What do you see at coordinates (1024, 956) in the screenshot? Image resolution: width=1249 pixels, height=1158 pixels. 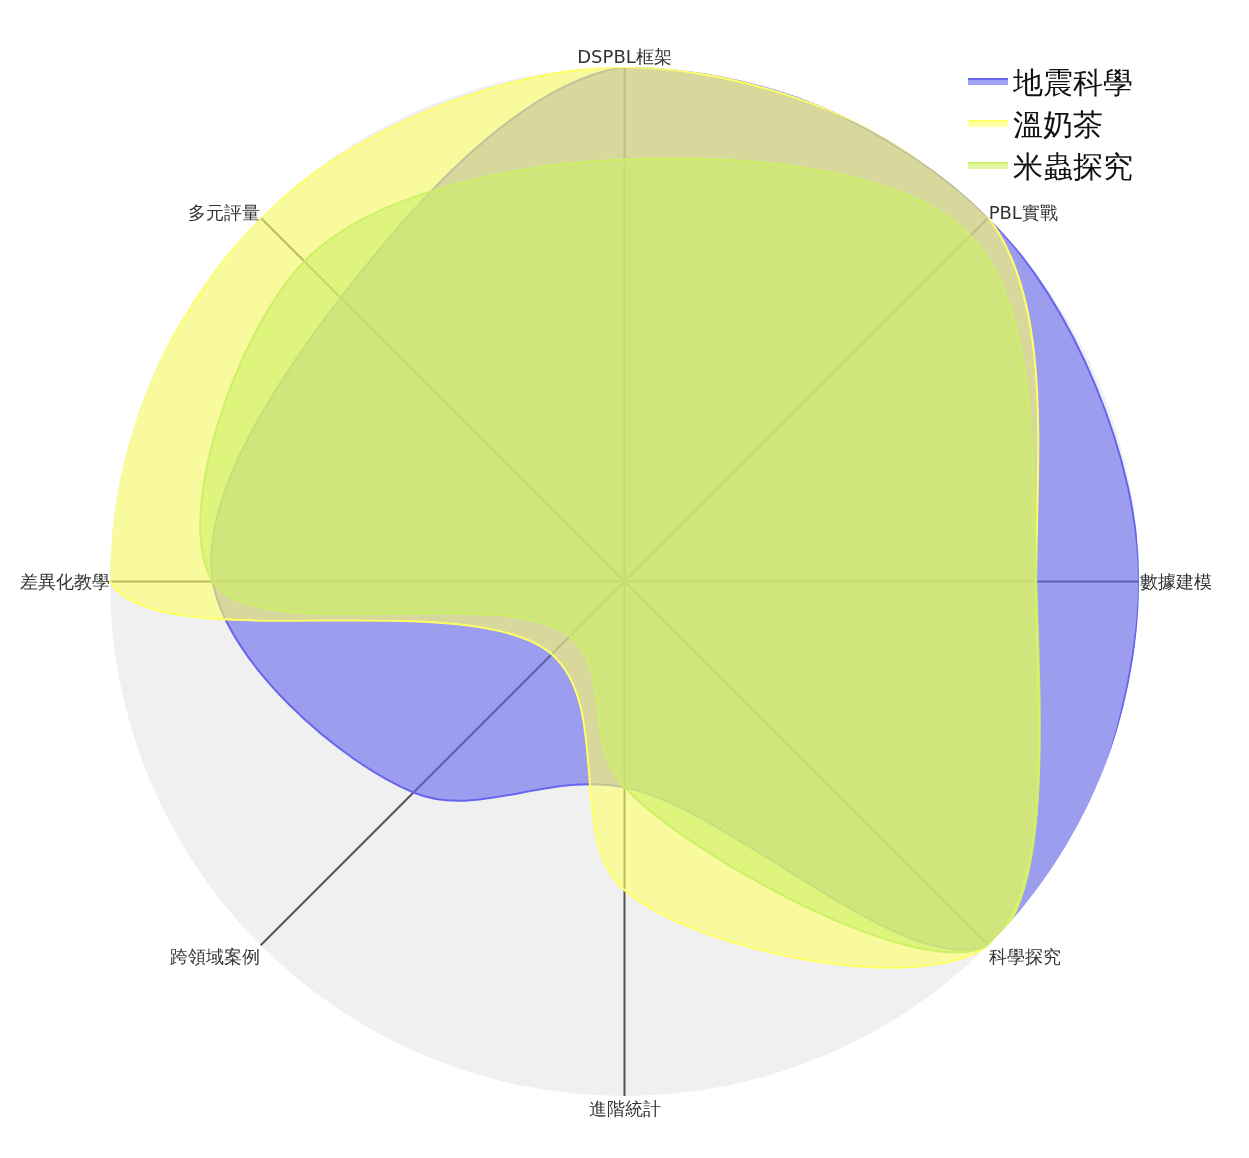 I see `spoke-label: 科學探究` at bounding box center [1024, 956].